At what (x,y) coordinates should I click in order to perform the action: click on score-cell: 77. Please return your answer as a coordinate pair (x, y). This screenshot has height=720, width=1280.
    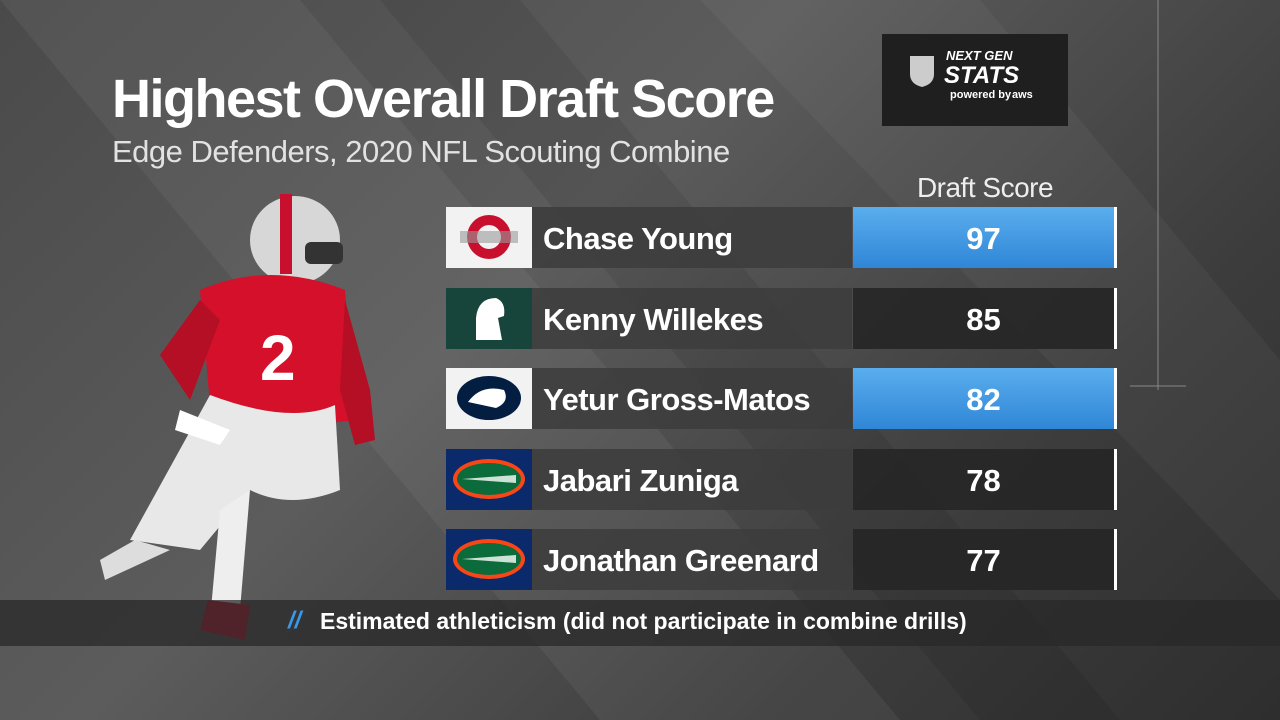
    Looking at the image, I should click on (985, 559).